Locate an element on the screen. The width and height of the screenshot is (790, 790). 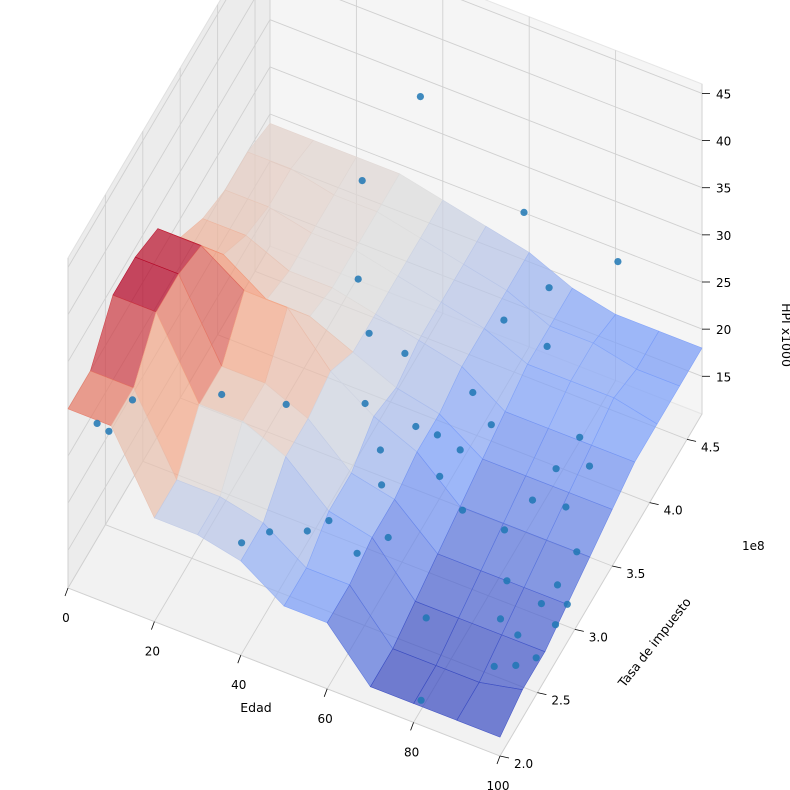
y-tick-label: 4.5 is located at coordinates (710, 447).